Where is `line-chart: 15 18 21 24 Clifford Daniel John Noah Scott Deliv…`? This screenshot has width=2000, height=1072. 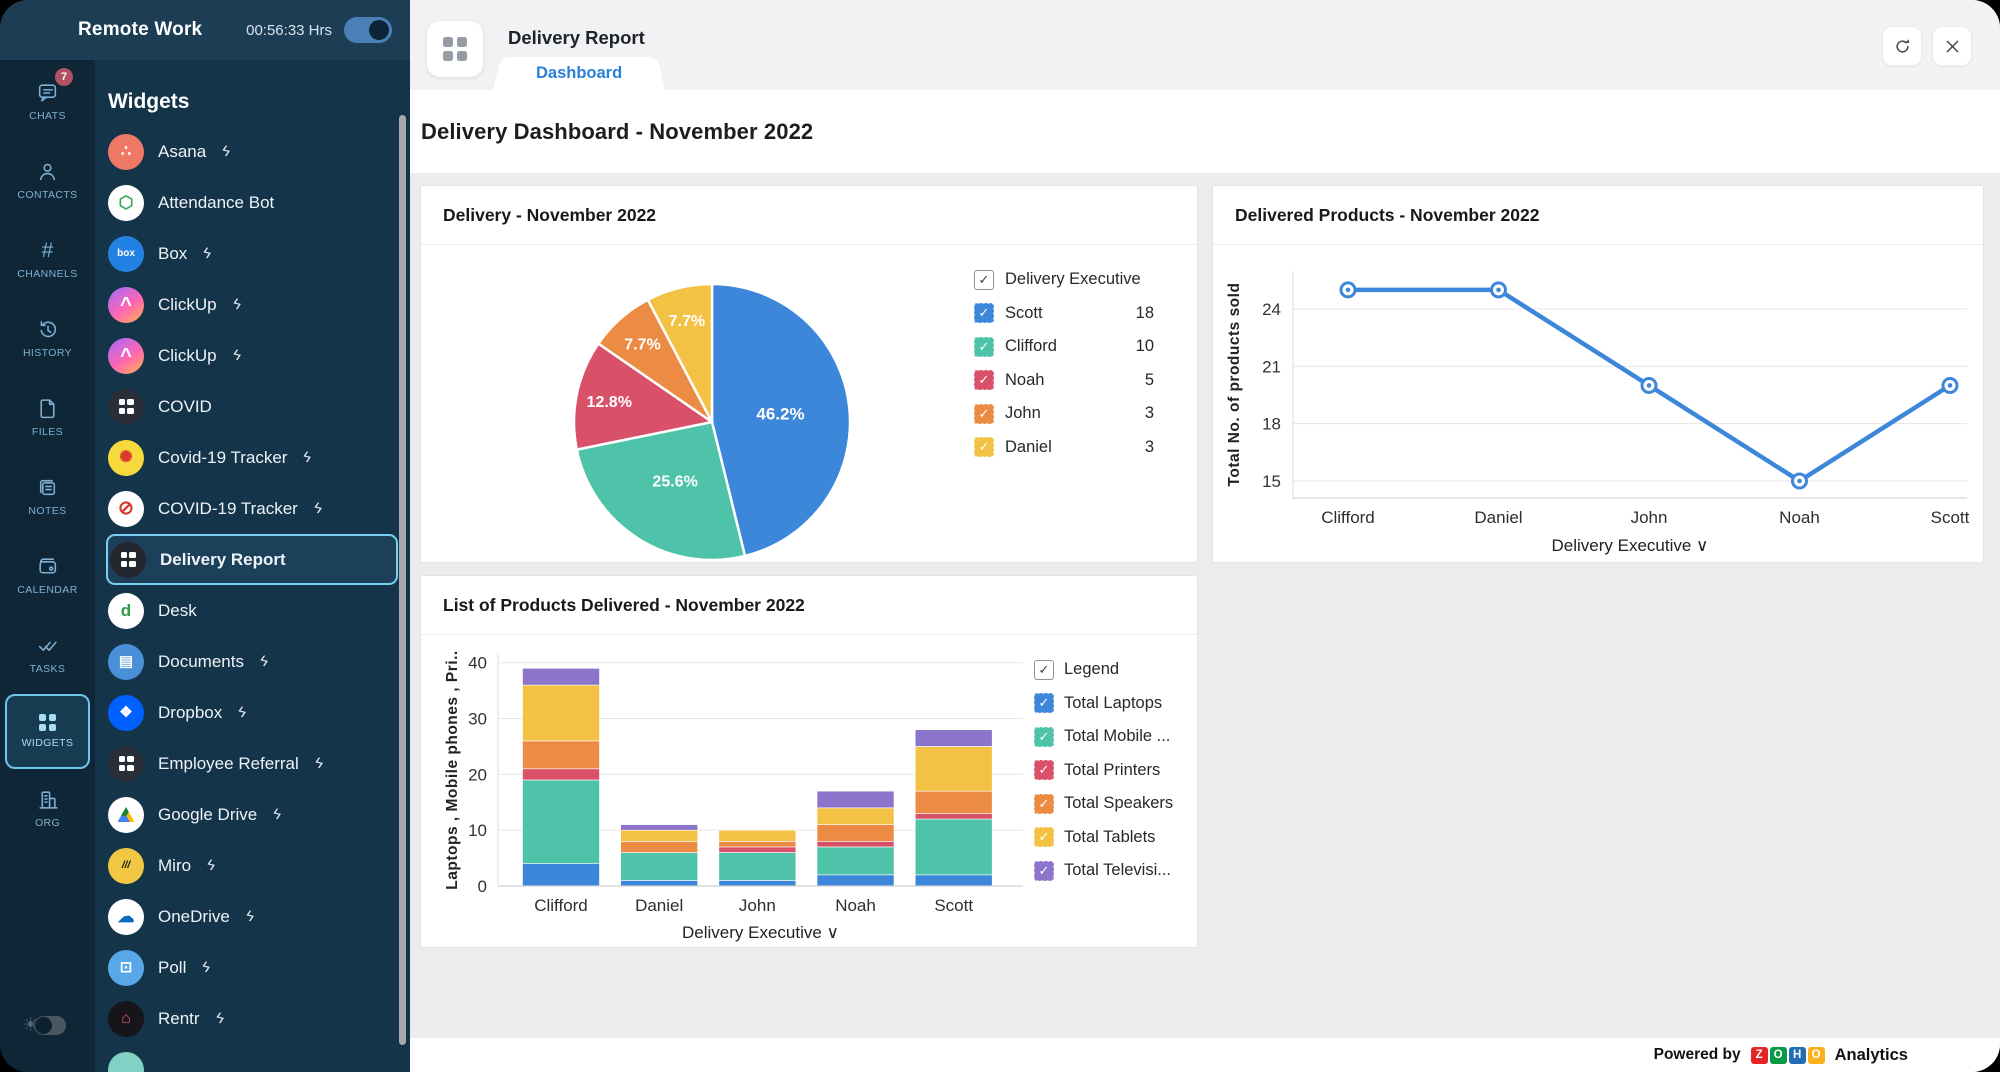 line-chart: 15 18 21 24 Clifford Daniel John Noah Scott Deliv… is located at coordinates (1598, 405).